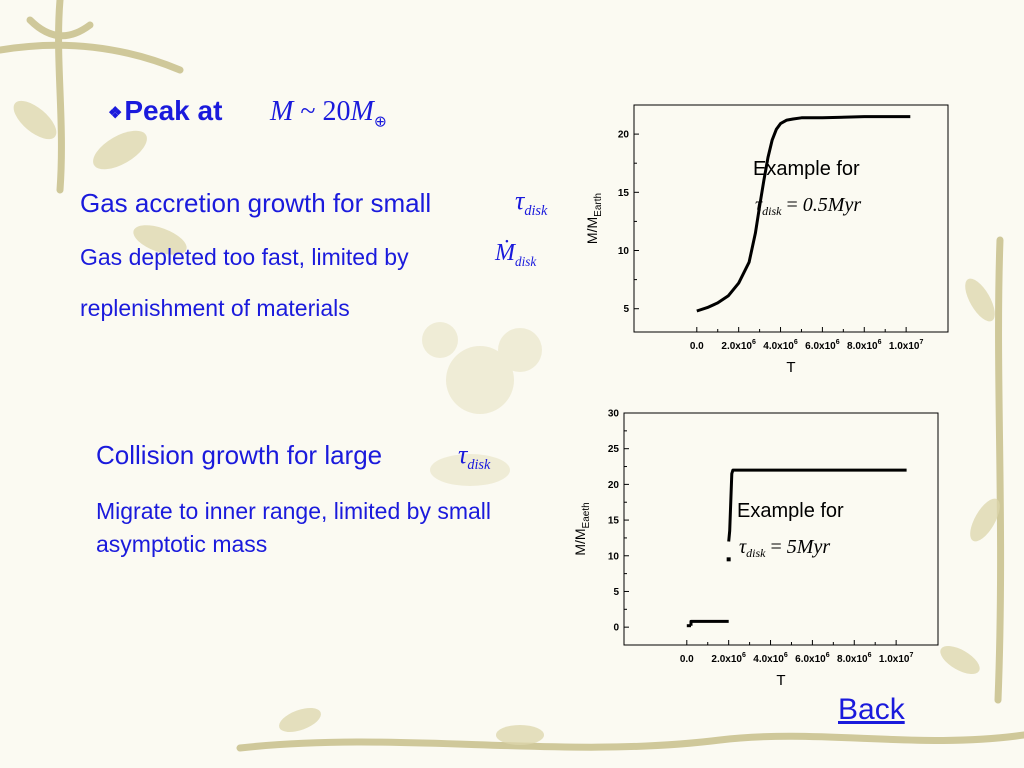  I want to click on gas-depleted-text: Gas depleted too fast, limited by, so click(244, 257).